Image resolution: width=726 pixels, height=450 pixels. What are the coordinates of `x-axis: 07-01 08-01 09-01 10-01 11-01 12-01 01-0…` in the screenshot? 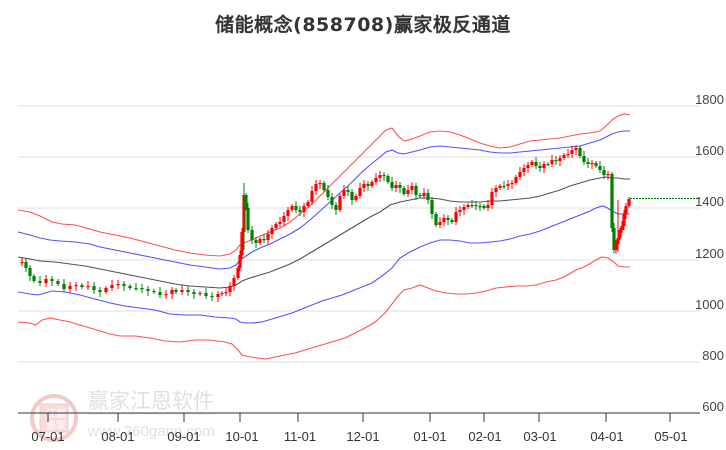 It's located at (359, 428).